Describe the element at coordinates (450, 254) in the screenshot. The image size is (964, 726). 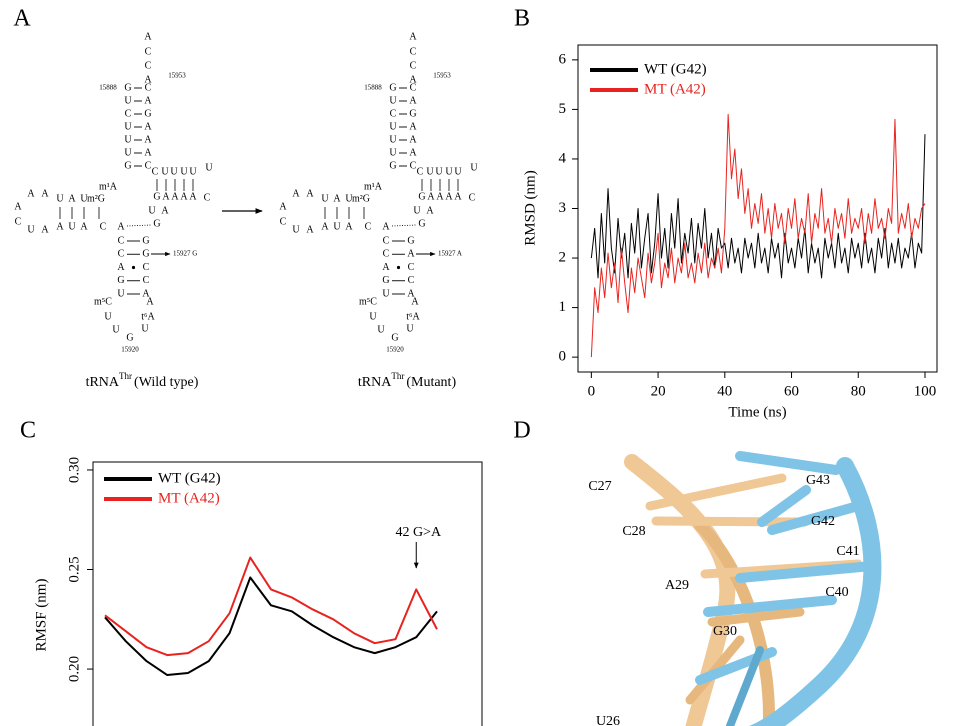
I see `position-label: 15927 A` at that location.